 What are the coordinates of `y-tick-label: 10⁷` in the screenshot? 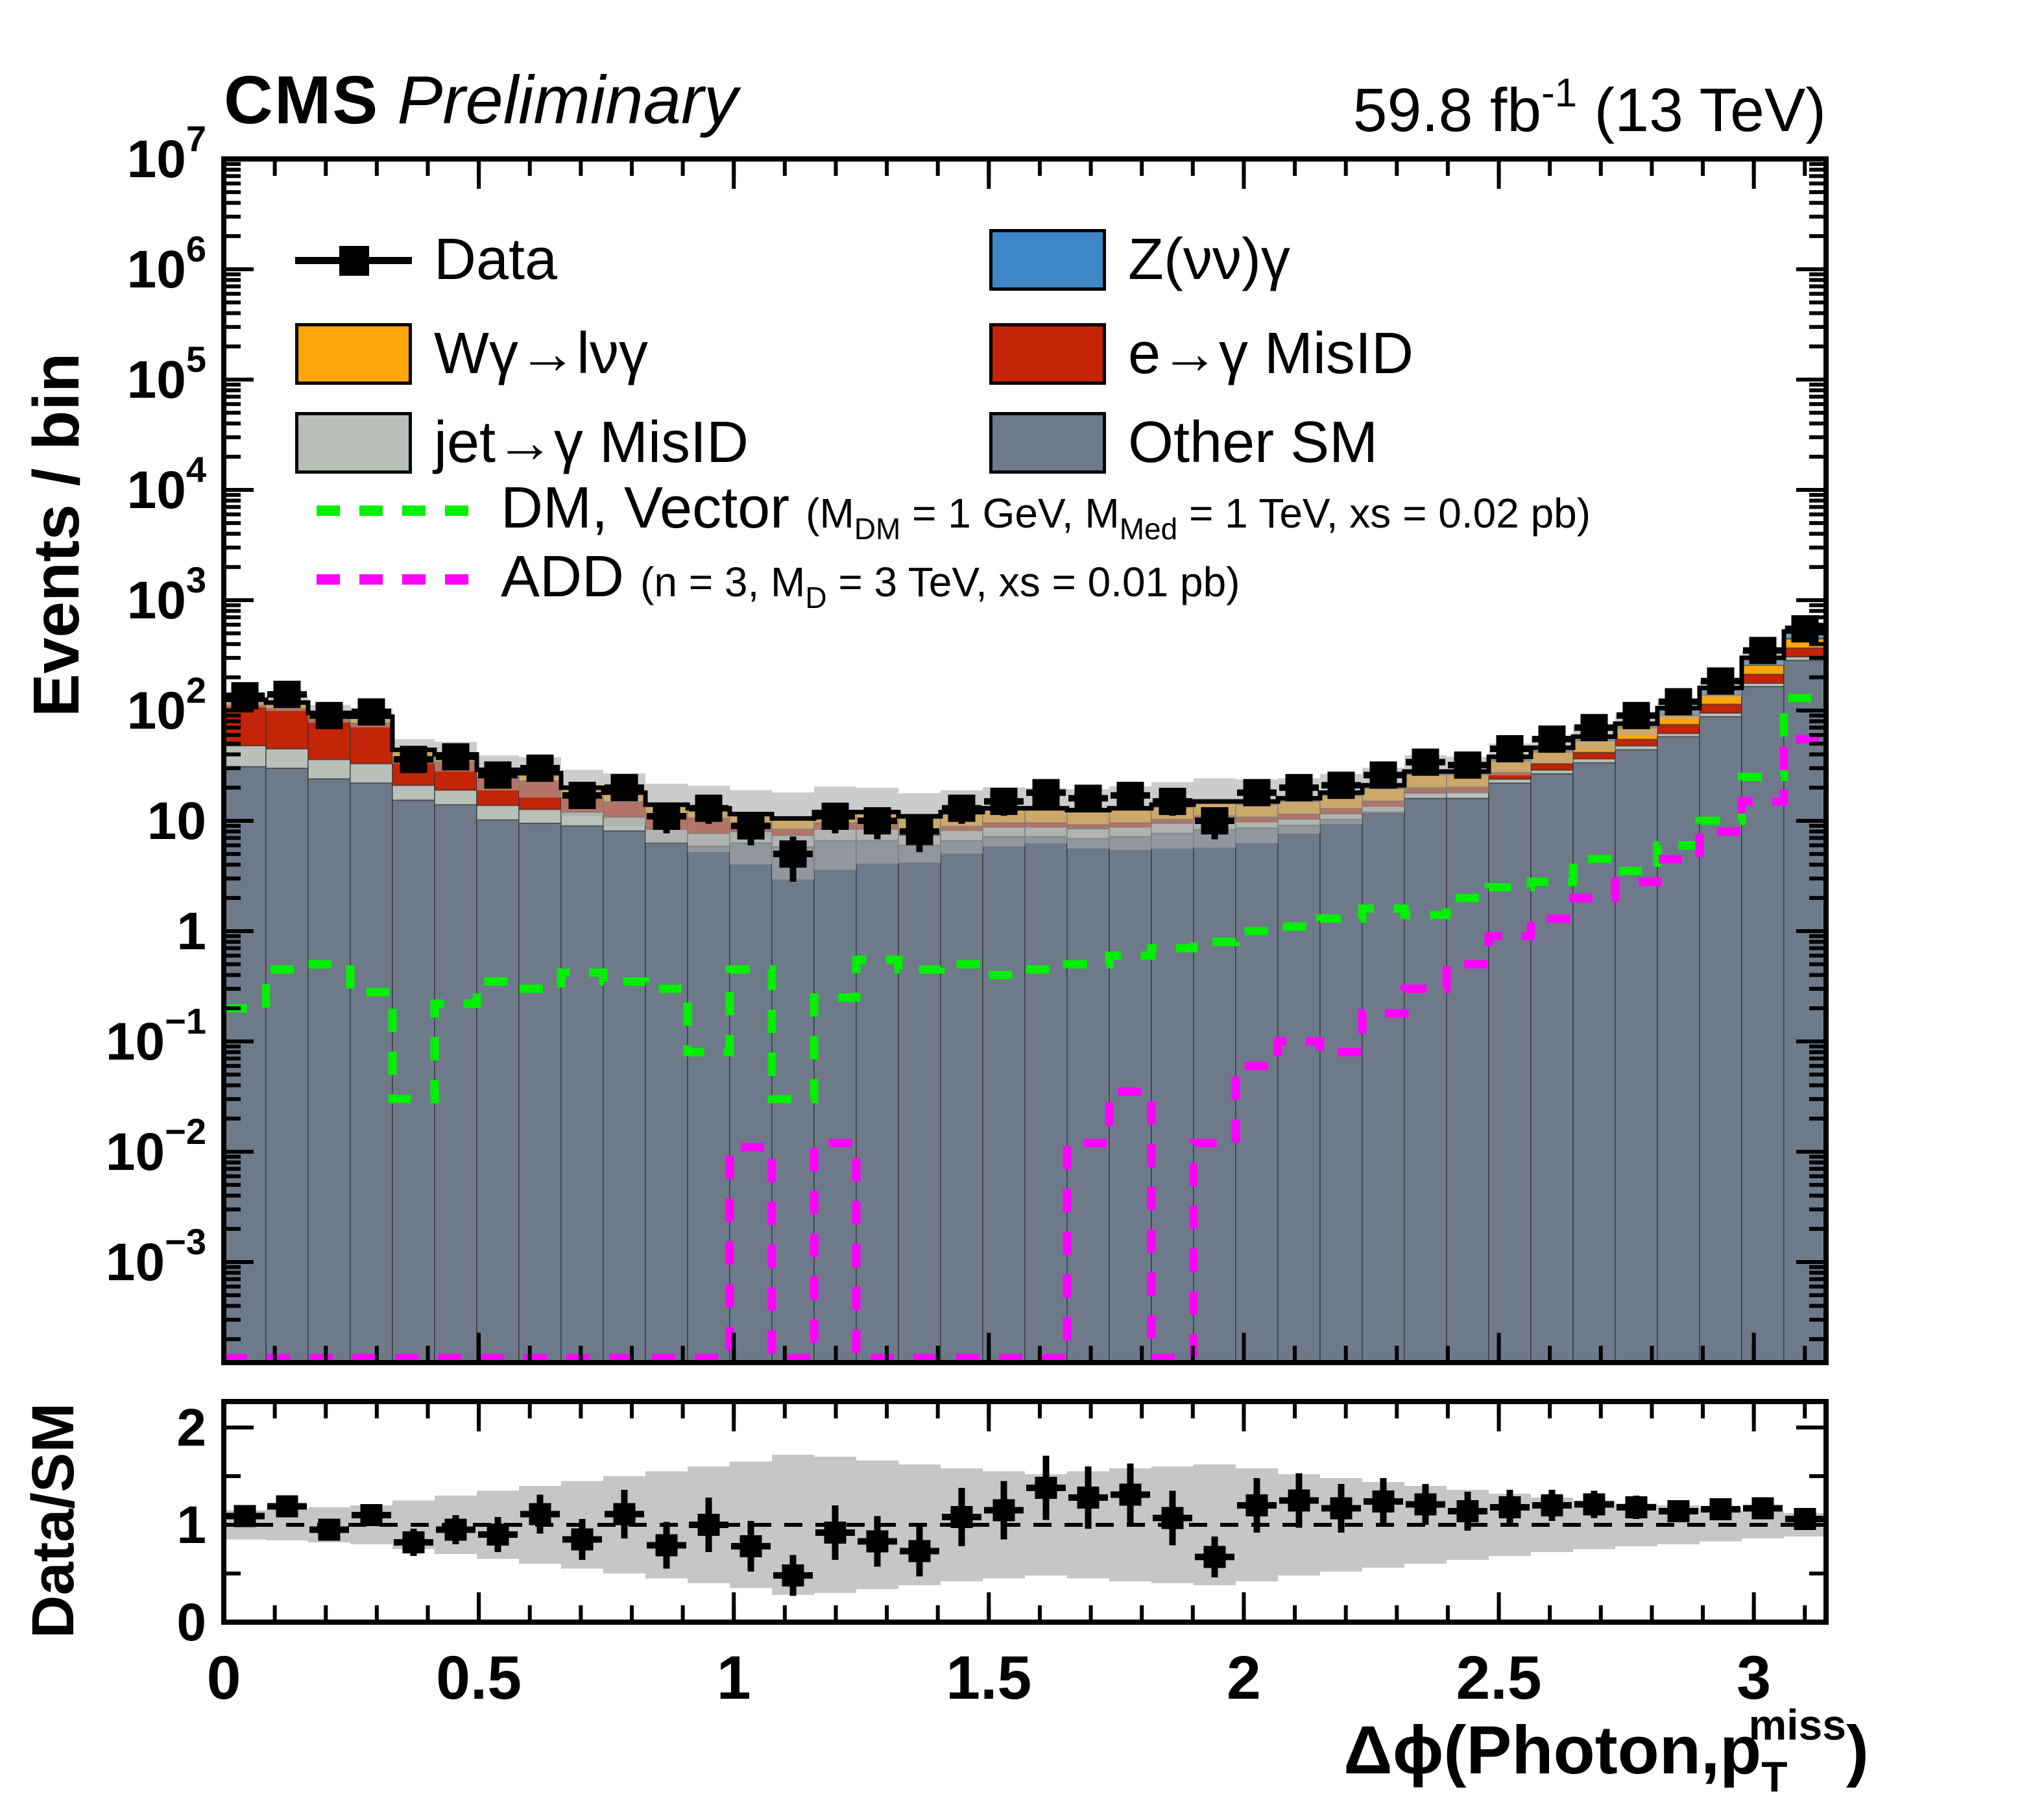 It's located at (166, 153).